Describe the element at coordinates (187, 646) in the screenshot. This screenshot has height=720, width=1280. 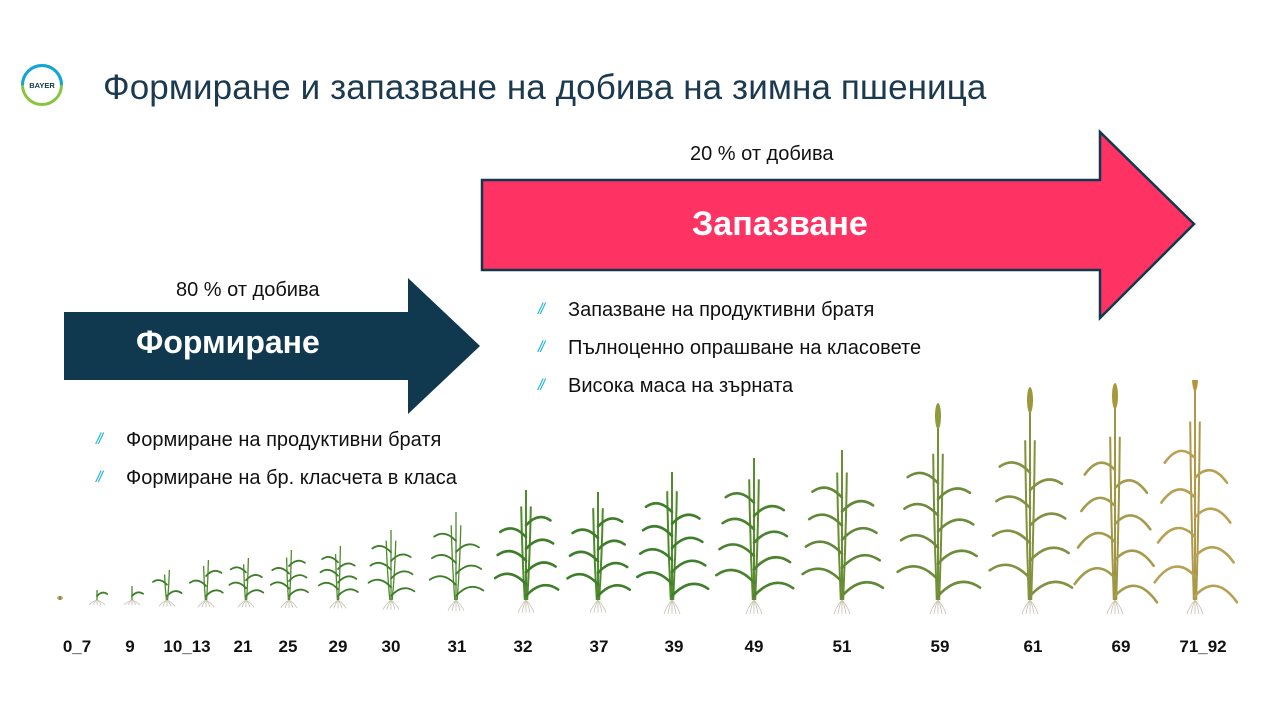
I see `stage-label: 10_13` at that location.